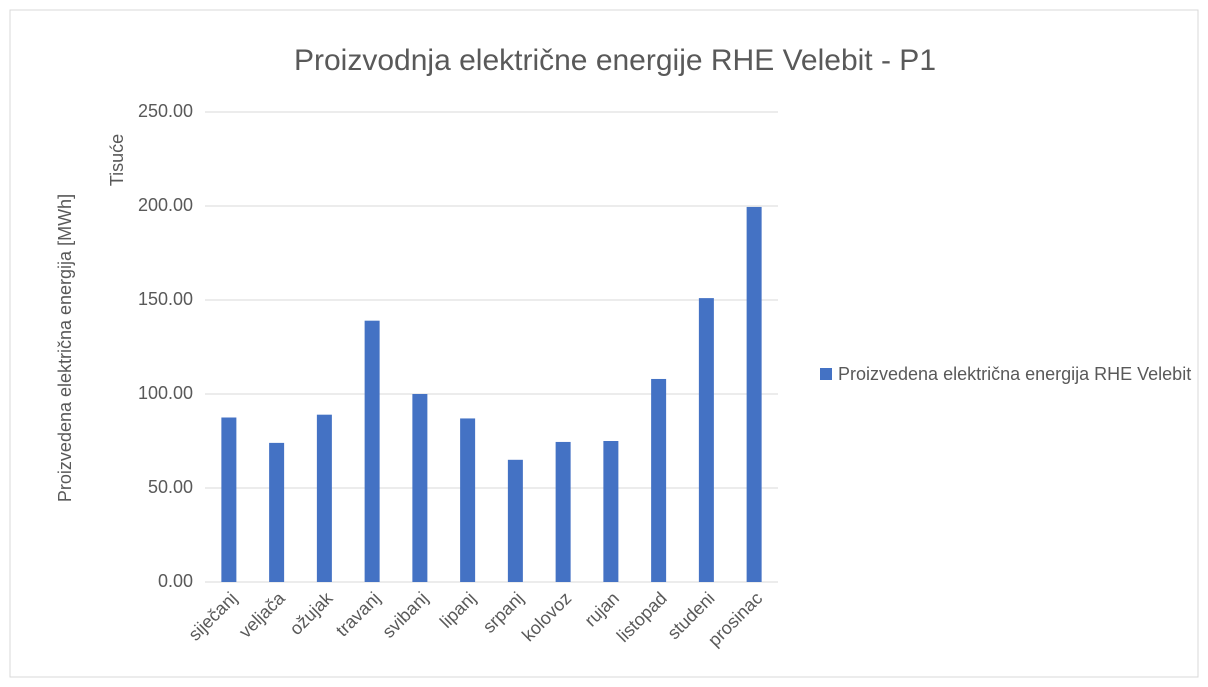  What do you see at coordinates (170, 487) in the screenshot?
I see `y-tick-label: 50.00` at bounding box center [170, 487].